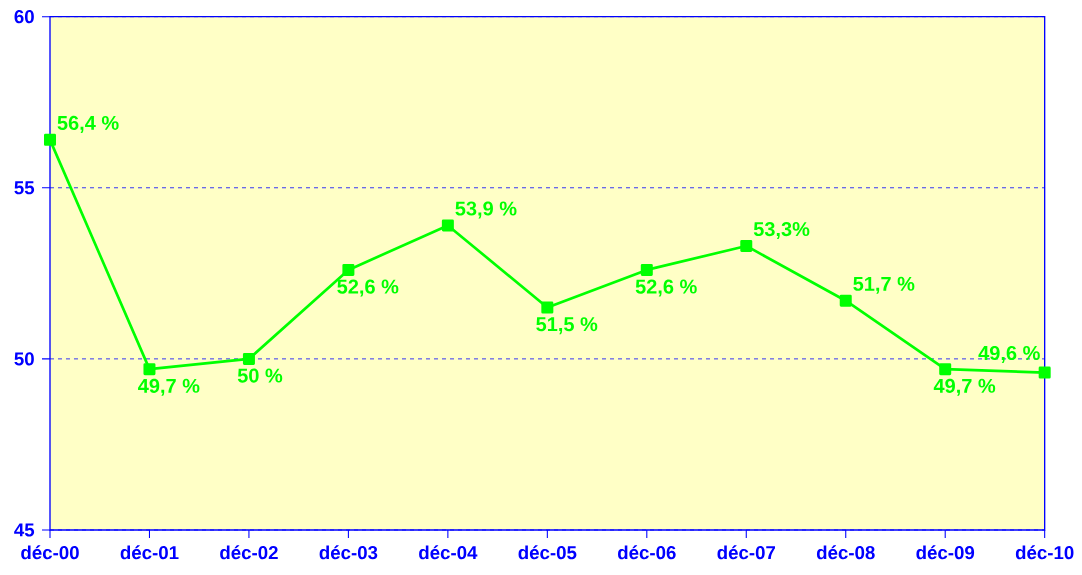 The height and width of the screenshot is (575, 1082). Describe the element at coordinates (348, 552) in the screenshot. I see `x-tick-label: déc-03` at that location.